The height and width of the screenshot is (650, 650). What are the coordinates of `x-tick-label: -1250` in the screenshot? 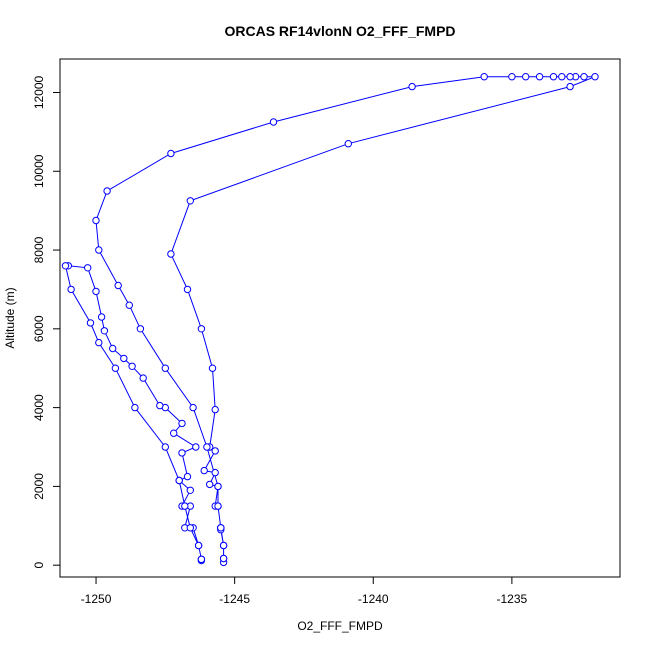 It's located at (96, 599).